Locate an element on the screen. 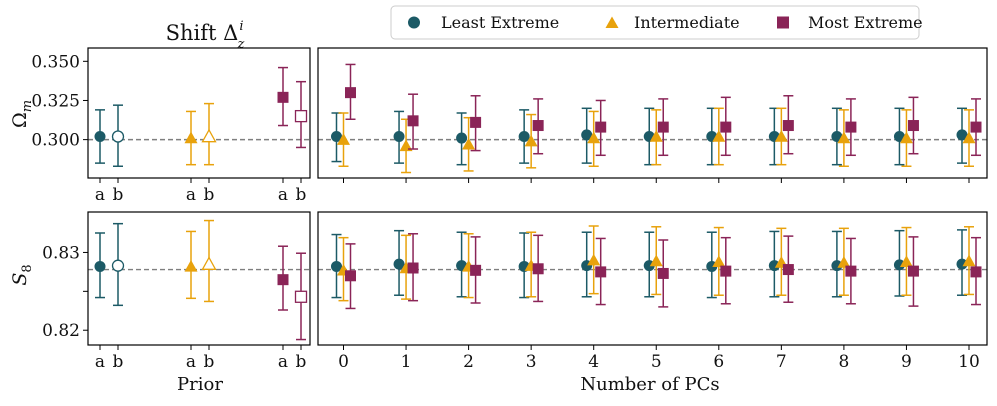  ytick-label-s8: 0.82 is located at coordinates (61, 331).